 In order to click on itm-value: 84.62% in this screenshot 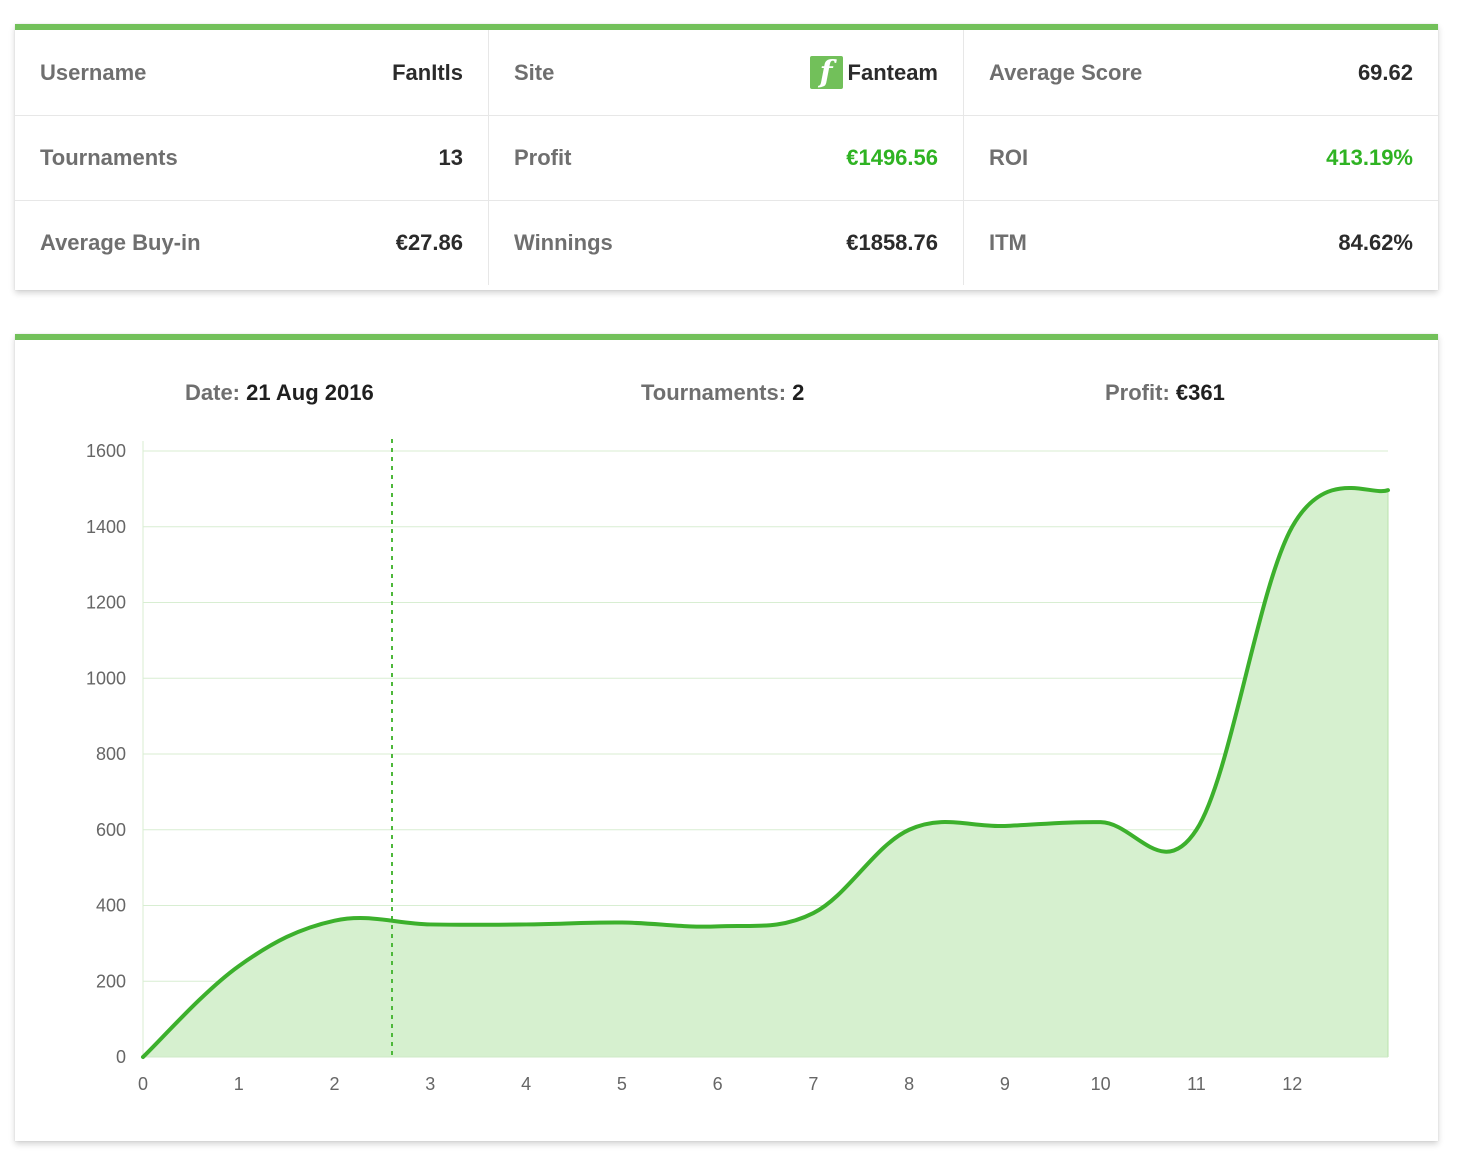, I will do `click(1375, 242)`.